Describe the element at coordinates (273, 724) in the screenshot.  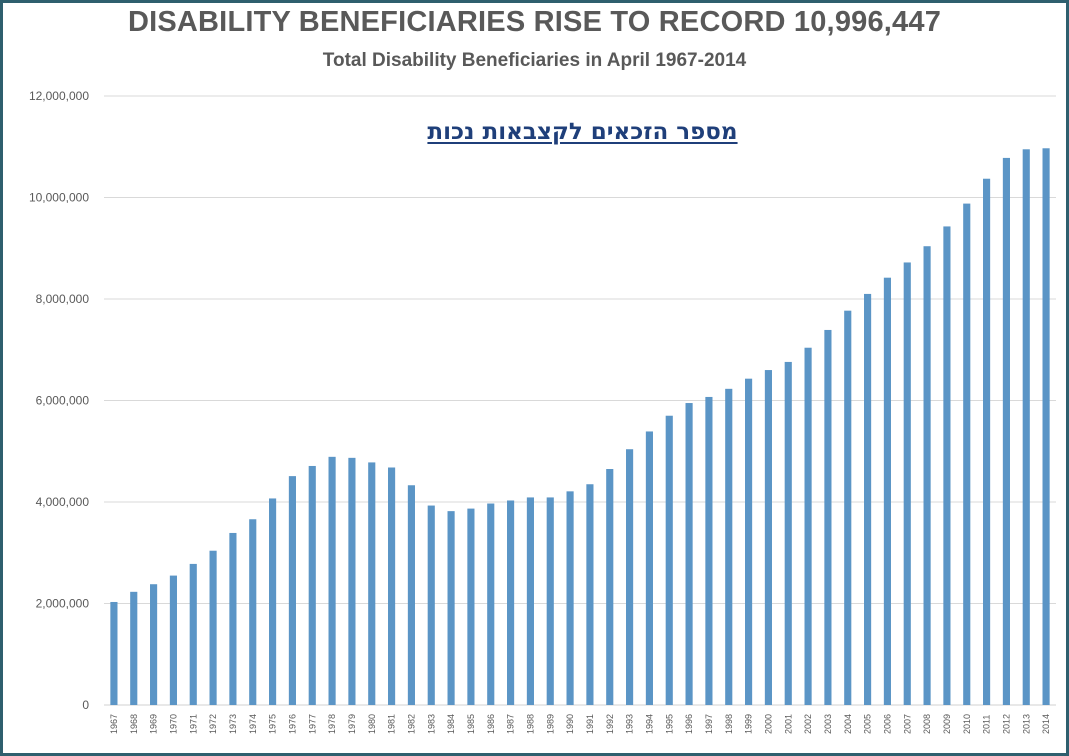
I see `x-tick-label: 1975` at that location.